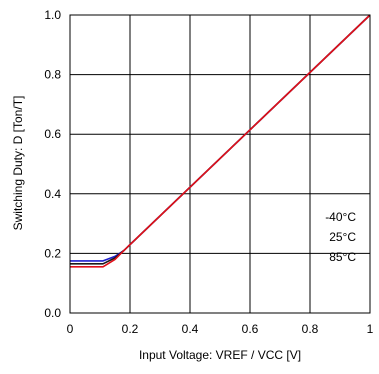  Describe the element at coordinates (70, 329) in the screenshot. I see `x-tick-label: 0` at that location.